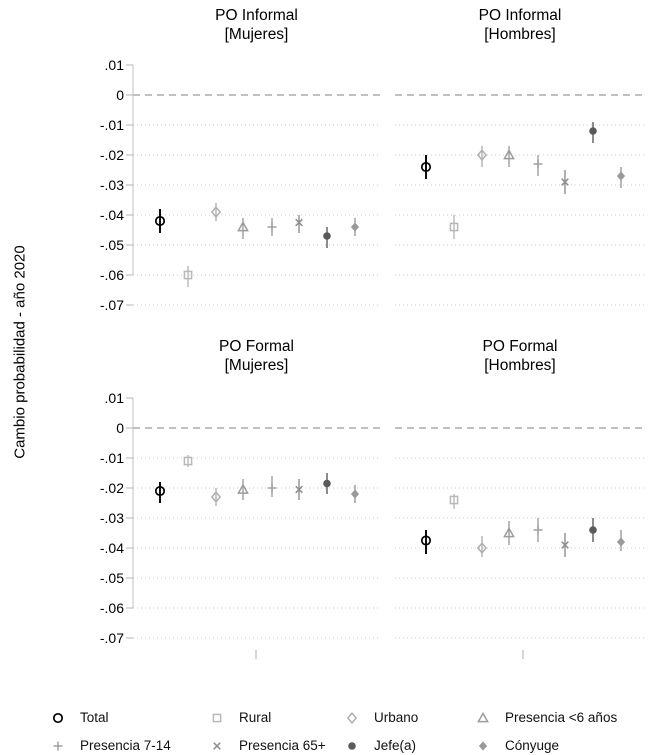  I want to click on legend-label: Presencia 65+, so click(282, 745).